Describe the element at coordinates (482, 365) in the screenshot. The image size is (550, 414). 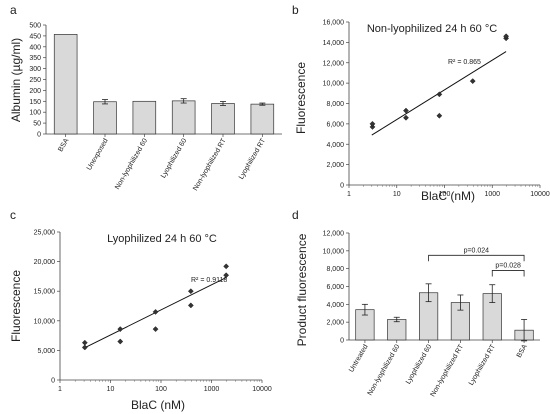
I see `panel-d-category-label: Lyophilized RT` at that location.